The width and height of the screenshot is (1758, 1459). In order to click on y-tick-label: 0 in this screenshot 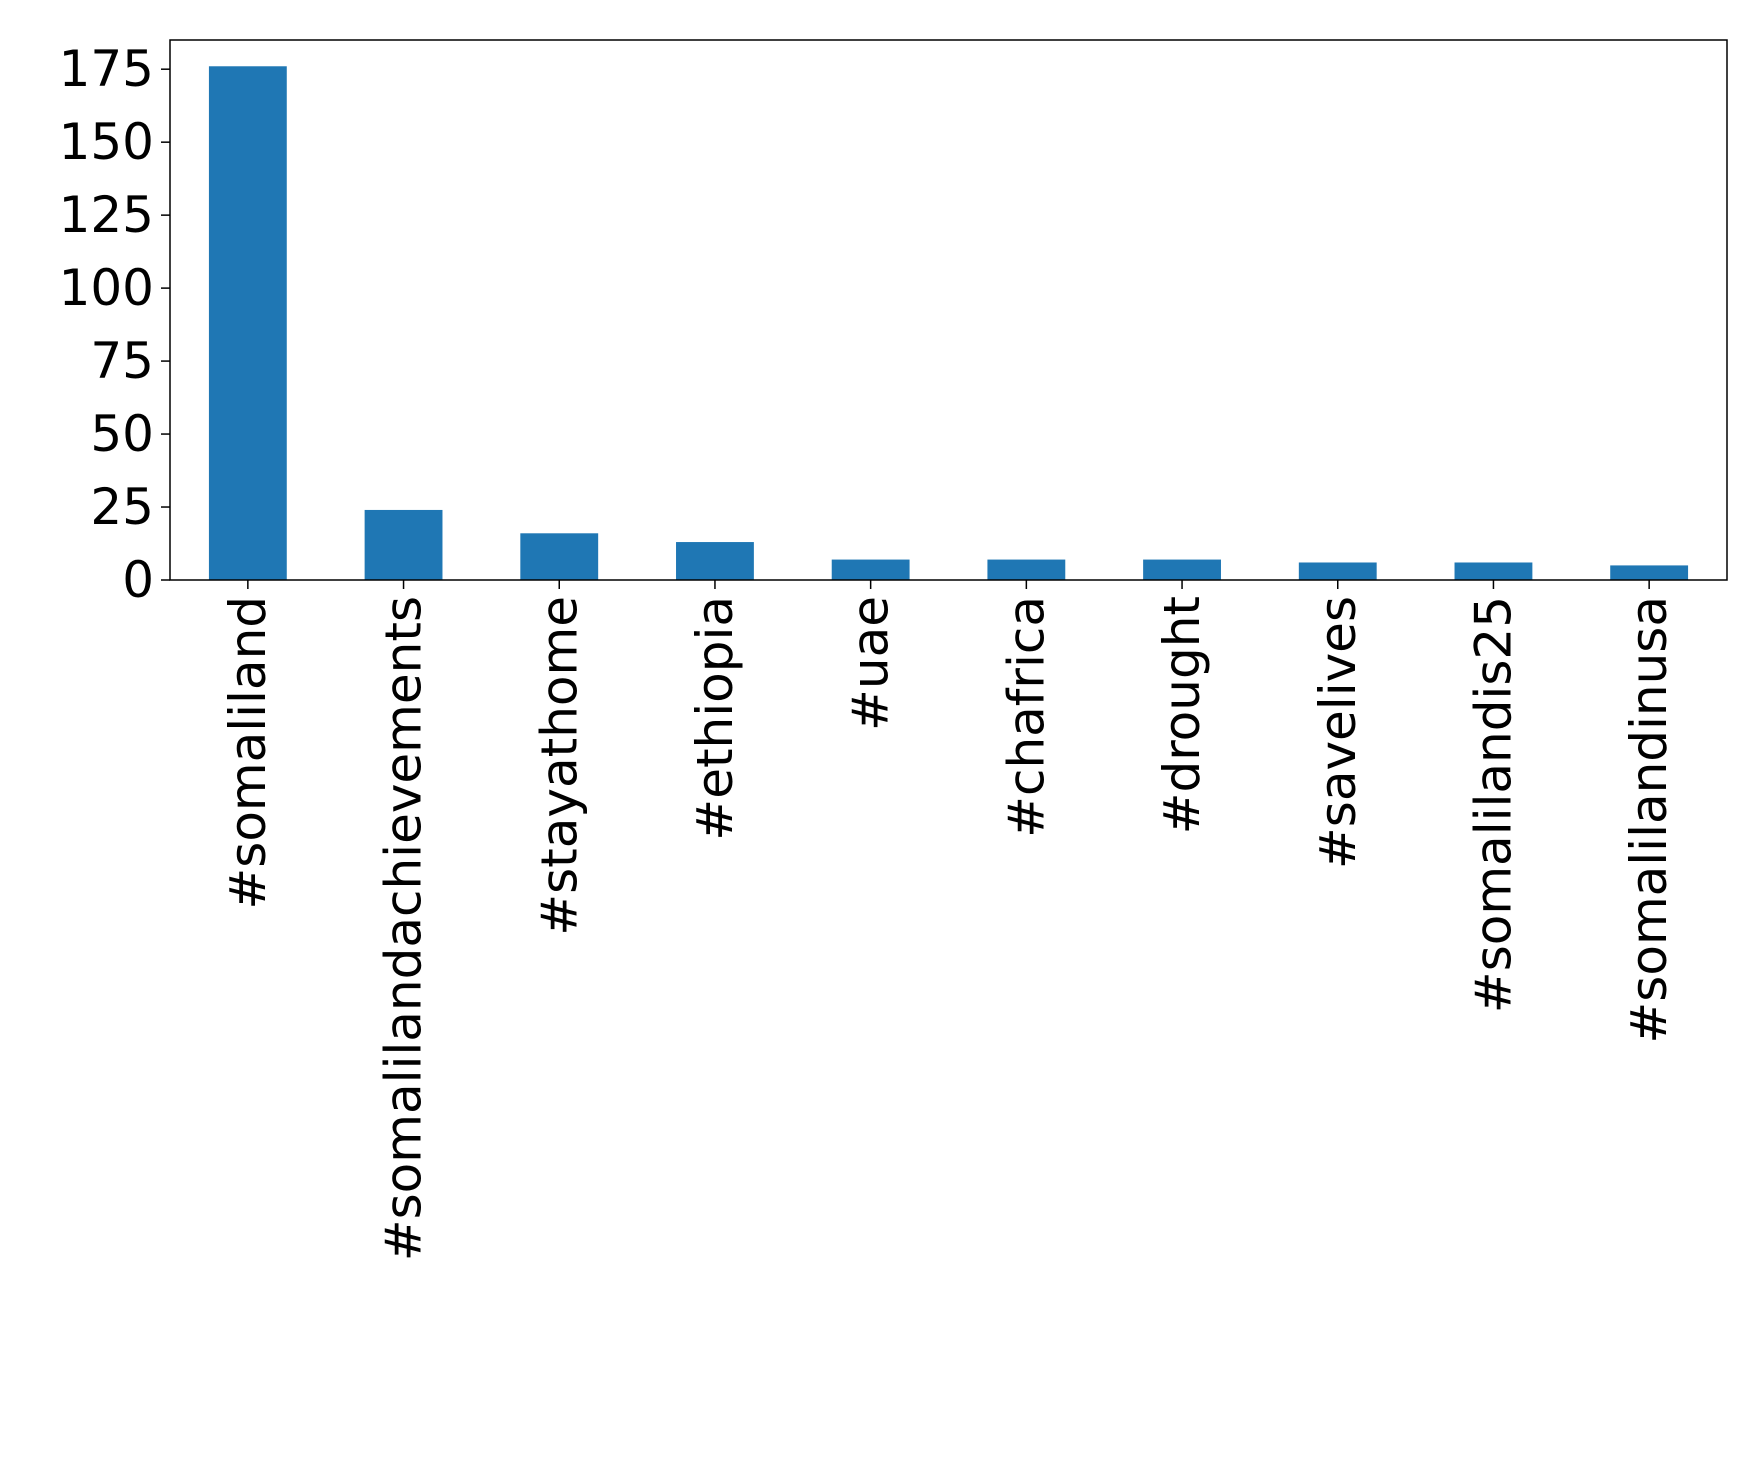, I will do `click(138, 580)`.